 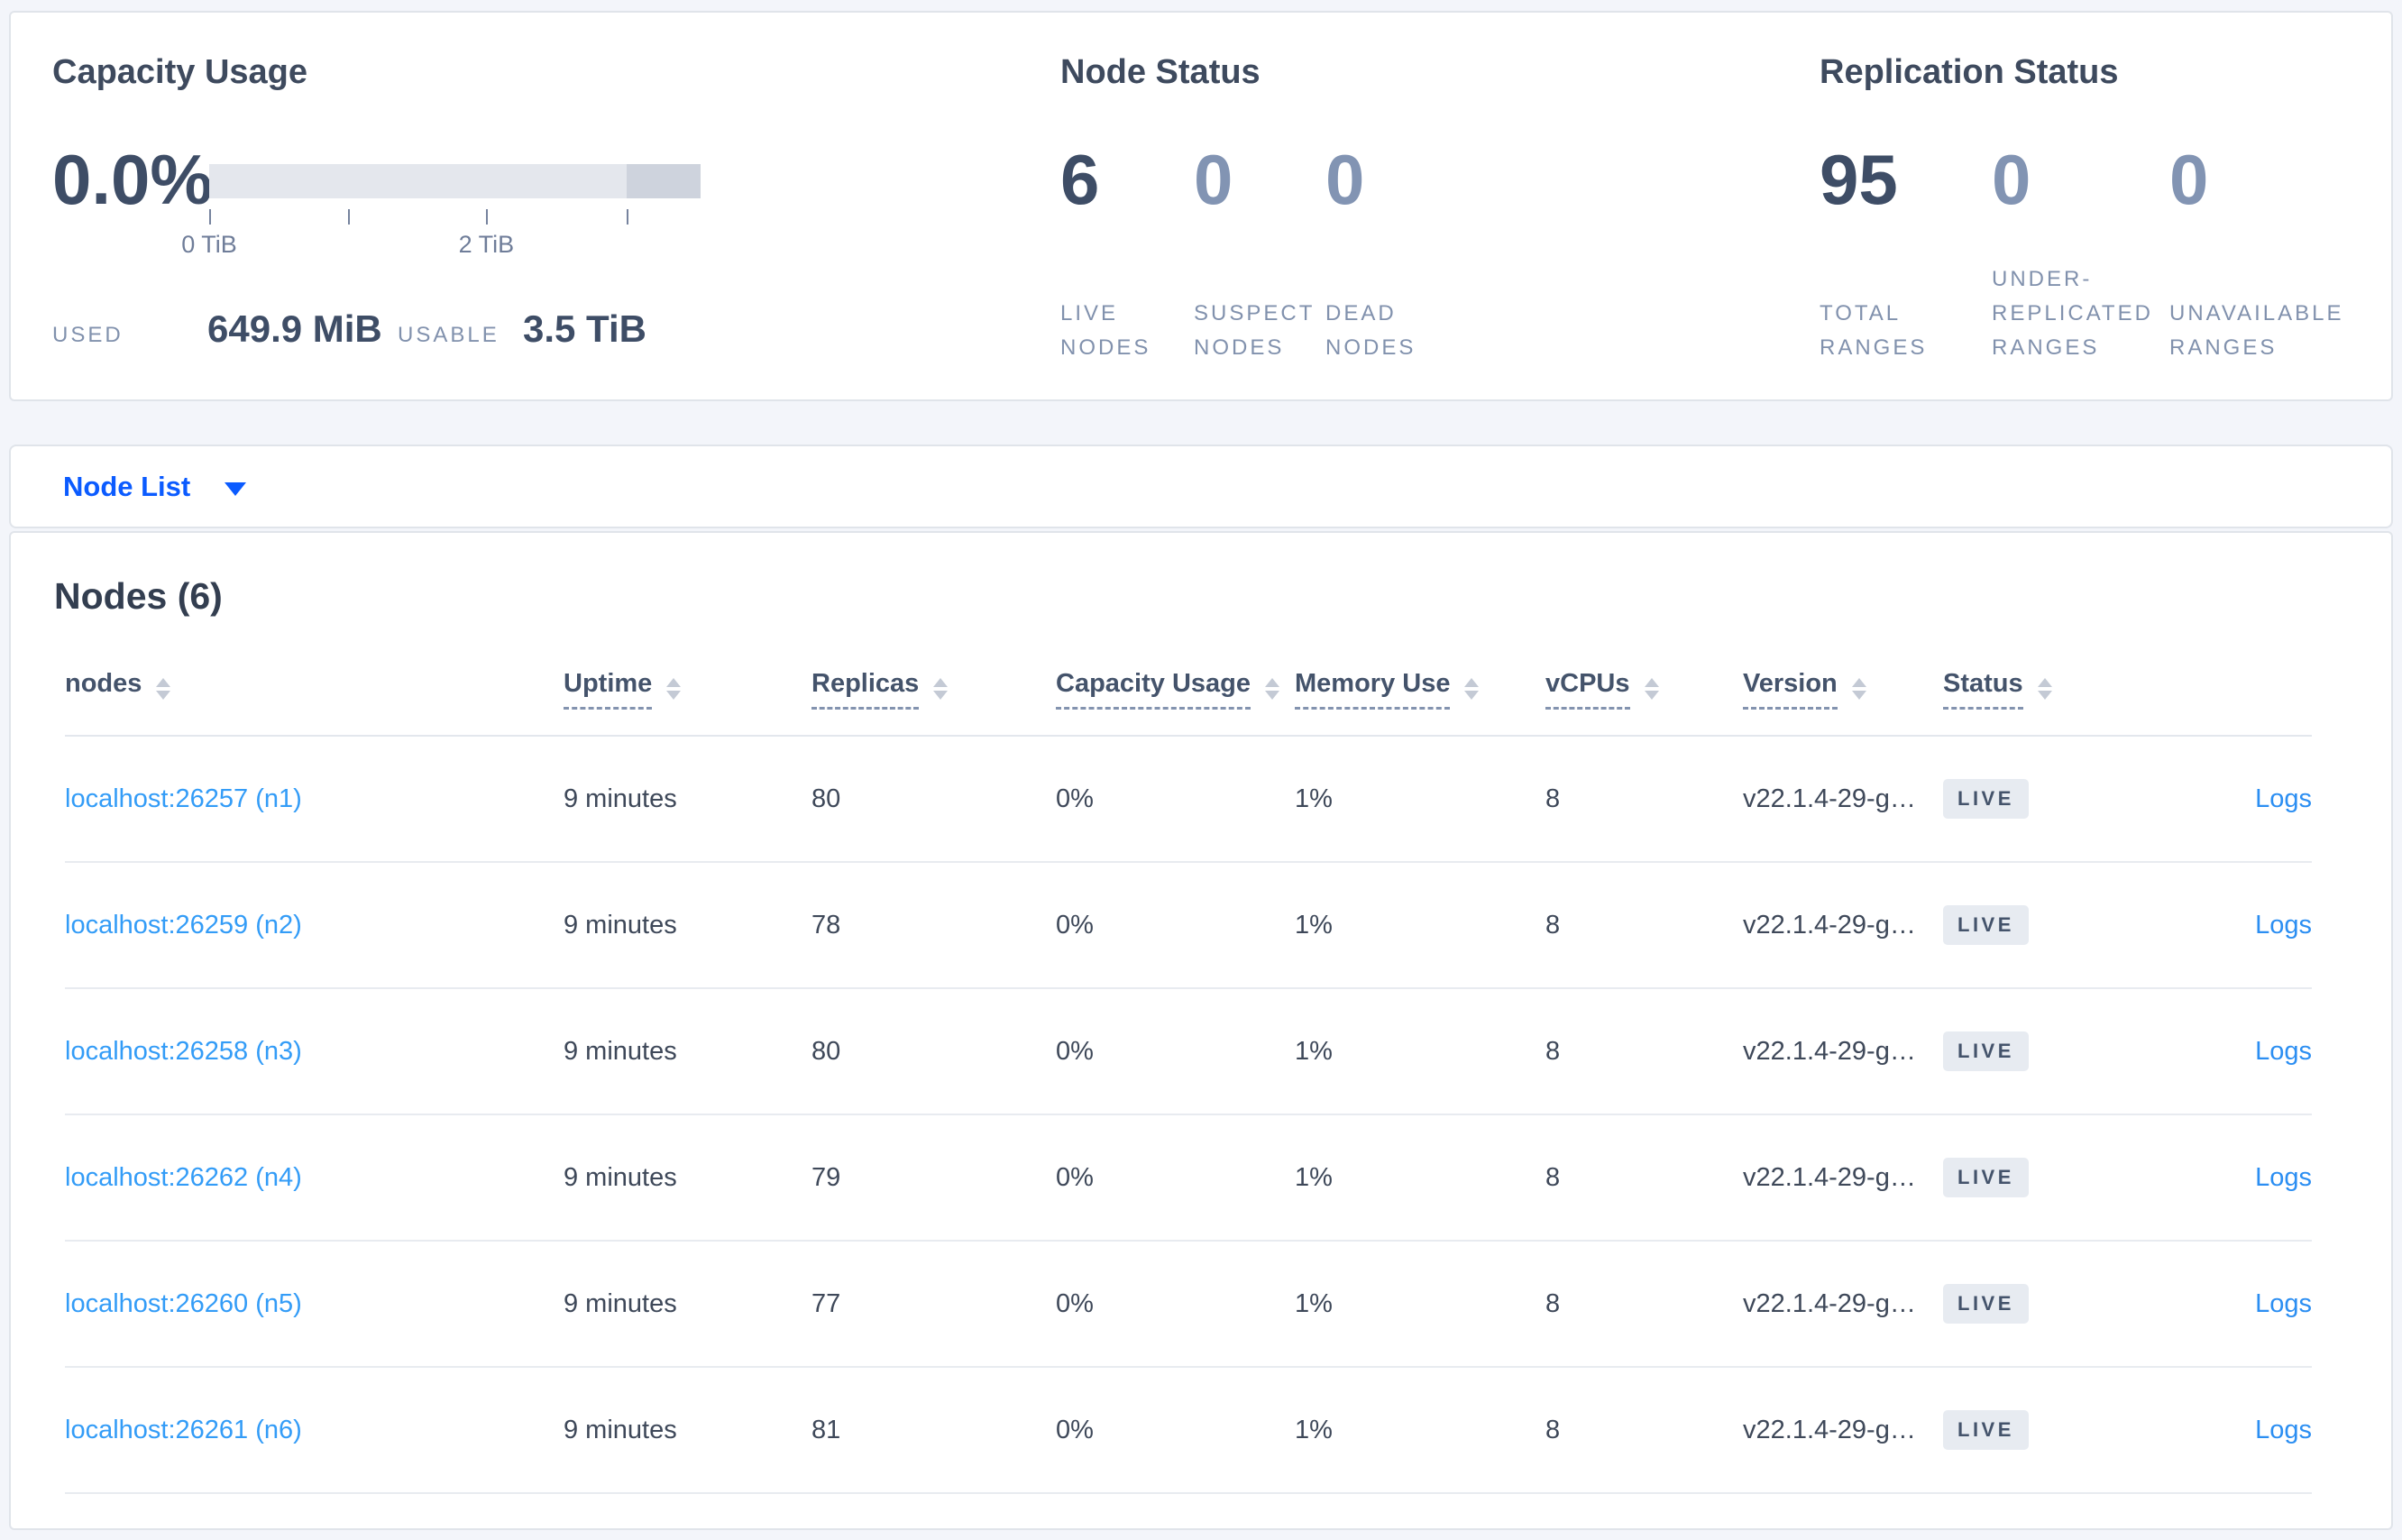 What do you see at coordinates (2072, 313) in the screenshot?
I see `under-replicated-ranges-label: UNDER-REPLICATED RANGES` at bounding box center [2072, 313].